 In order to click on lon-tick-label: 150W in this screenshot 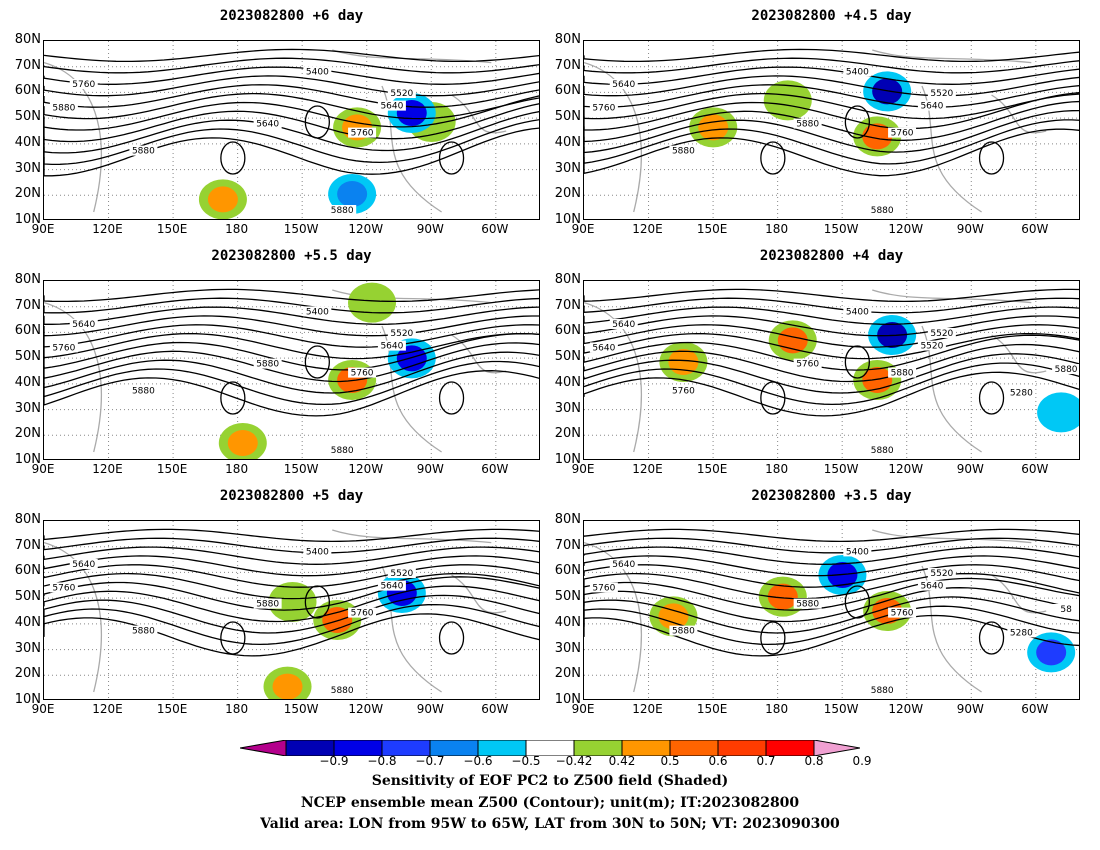, I will do `click(301, 709)`.